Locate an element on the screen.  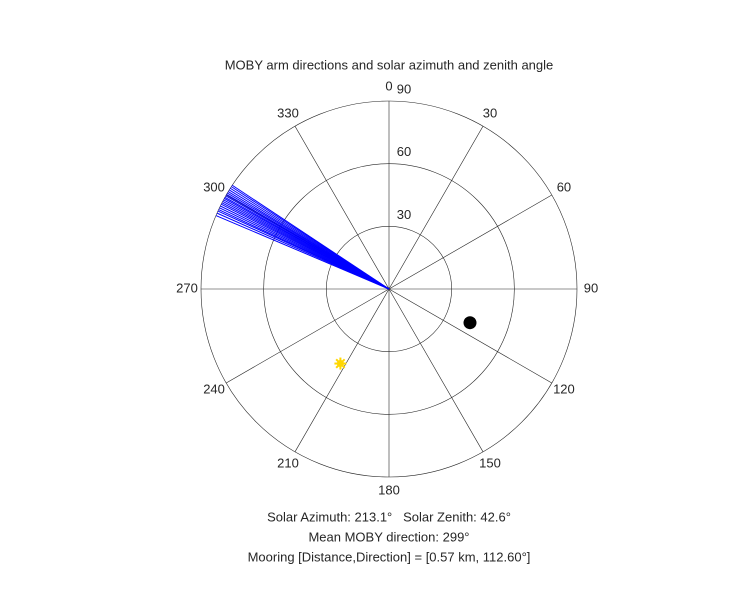
r-tick-label: 60 is located at coordinates (404, 151).